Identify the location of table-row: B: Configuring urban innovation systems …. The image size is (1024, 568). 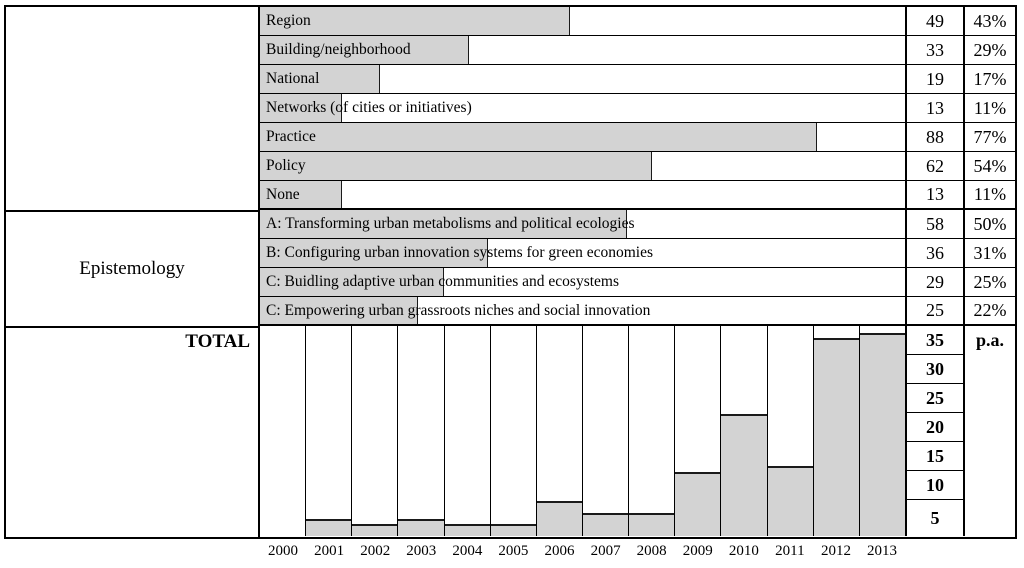
(637, 253).